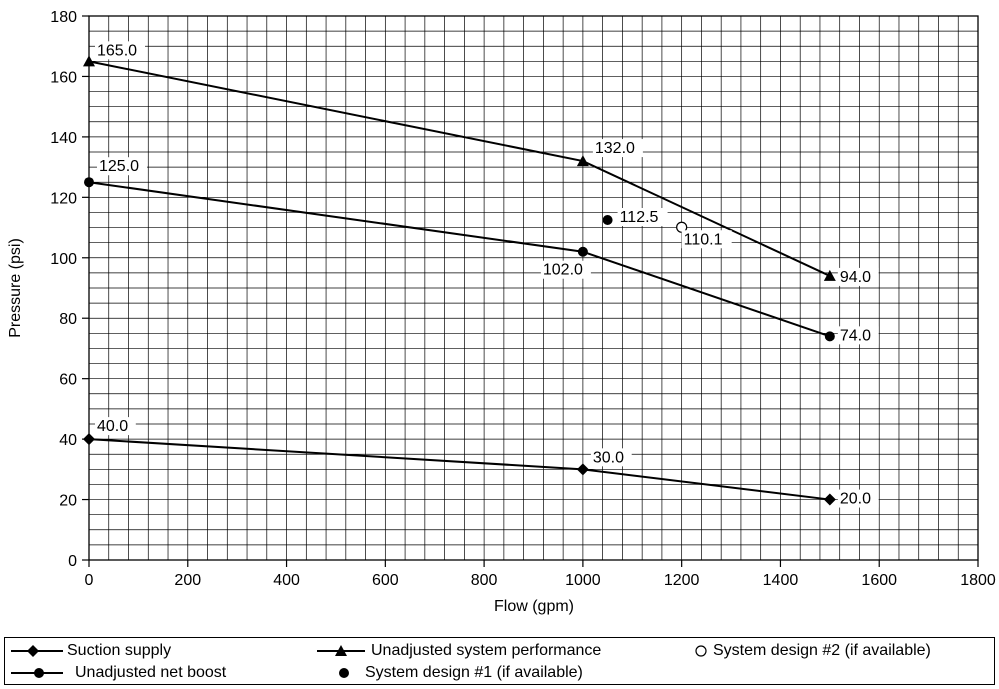 The width and height of the screenshot is (999, 689). What do you see at coordinates (341, 650) in the screenshot?
I see `triangle-marker-icon` at bounding box center [341, 650].